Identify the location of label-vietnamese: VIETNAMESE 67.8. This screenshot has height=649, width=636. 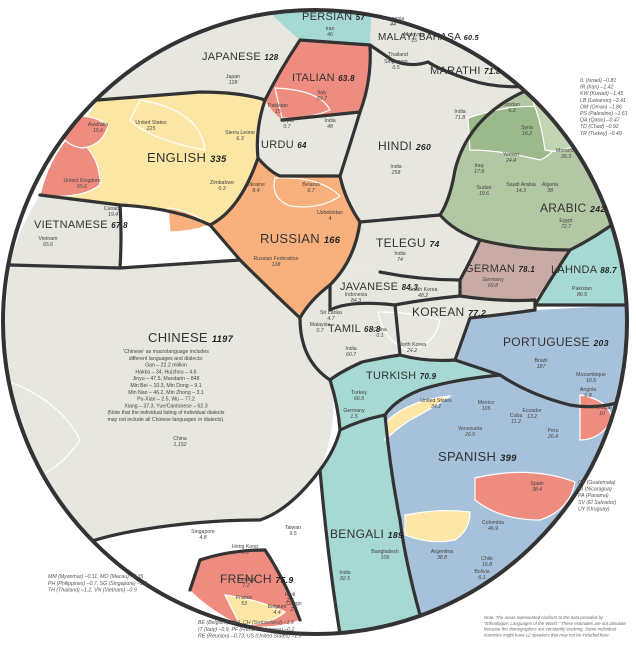
(81, 225).